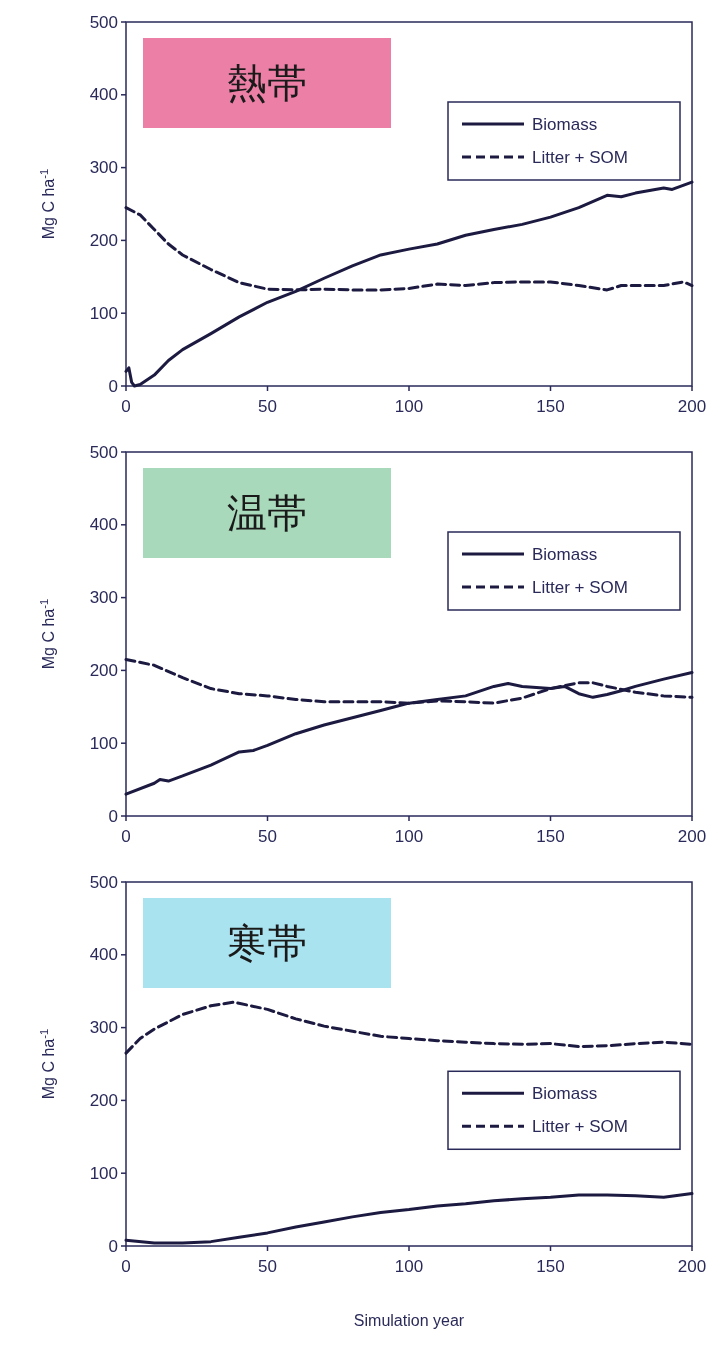 The image size is (723, 1349). What do you see at coordinates (267, 513) in the screenshot?
I see `text: 温帯` at bounding box center [267, 513].